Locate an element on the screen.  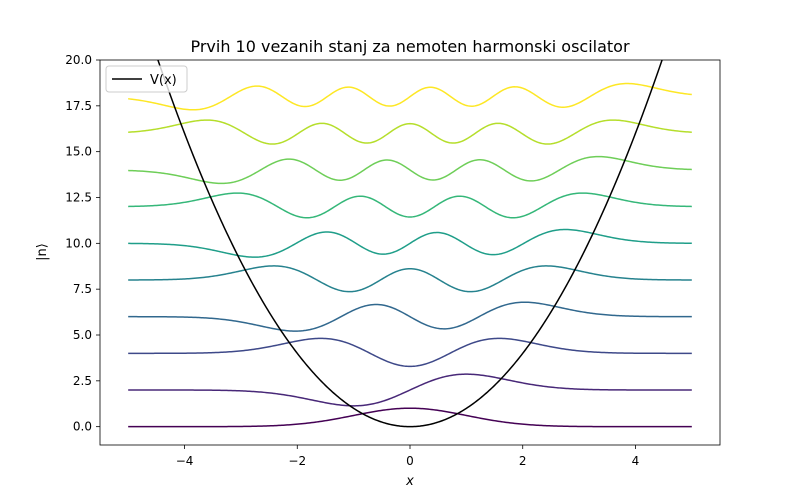
y-tick-label: 7.5 is located at coordinates (82, 289).